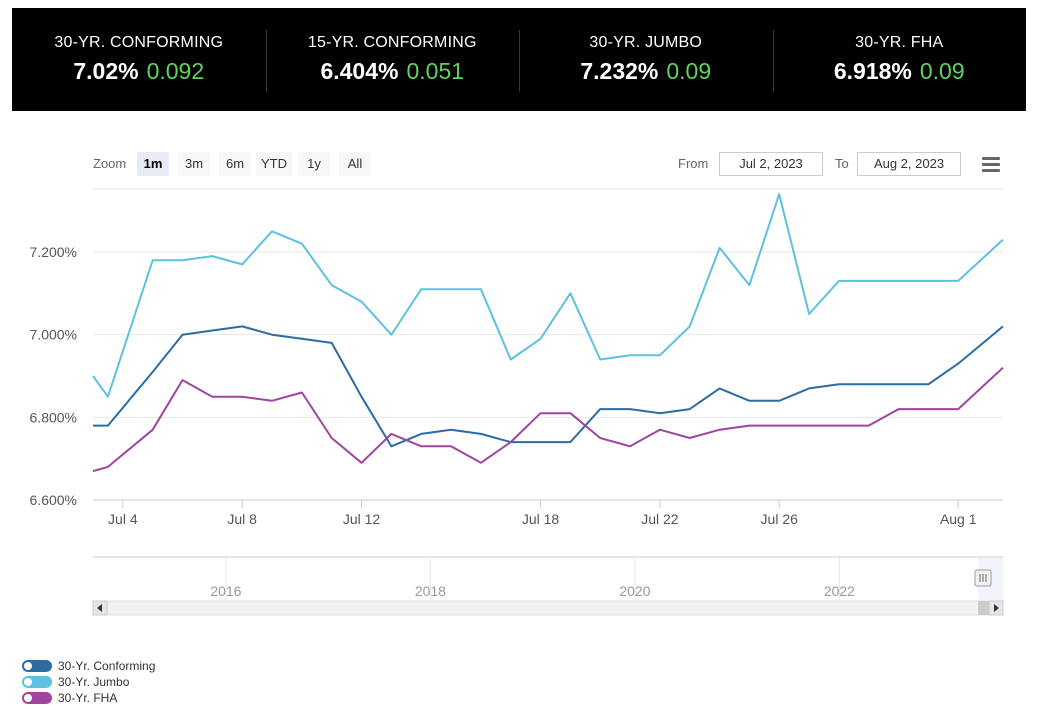 This screenshot has width=1038, height=710. I want to click on ticker-rate: 7.02%, so click(106, 71).